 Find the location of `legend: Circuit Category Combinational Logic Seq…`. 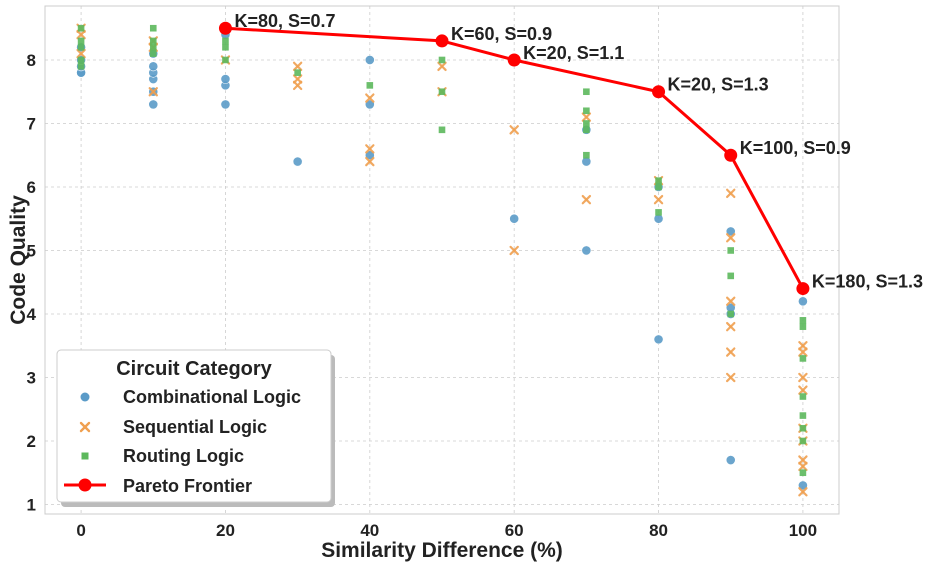

legend: Circuit Category Combinational Logic Seq… is located at coordinates (195, 428).